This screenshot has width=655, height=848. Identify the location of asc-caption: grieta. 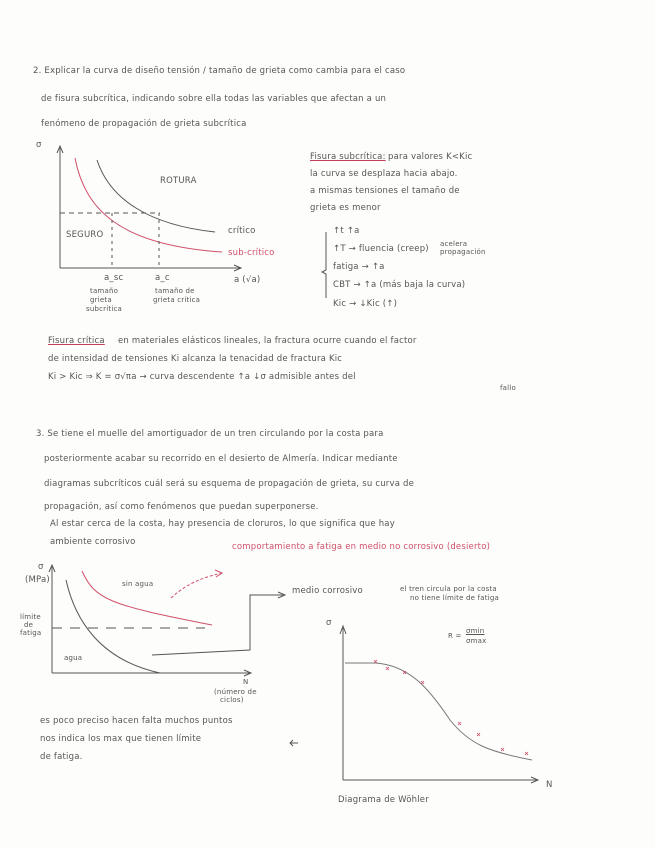
(101, 300).